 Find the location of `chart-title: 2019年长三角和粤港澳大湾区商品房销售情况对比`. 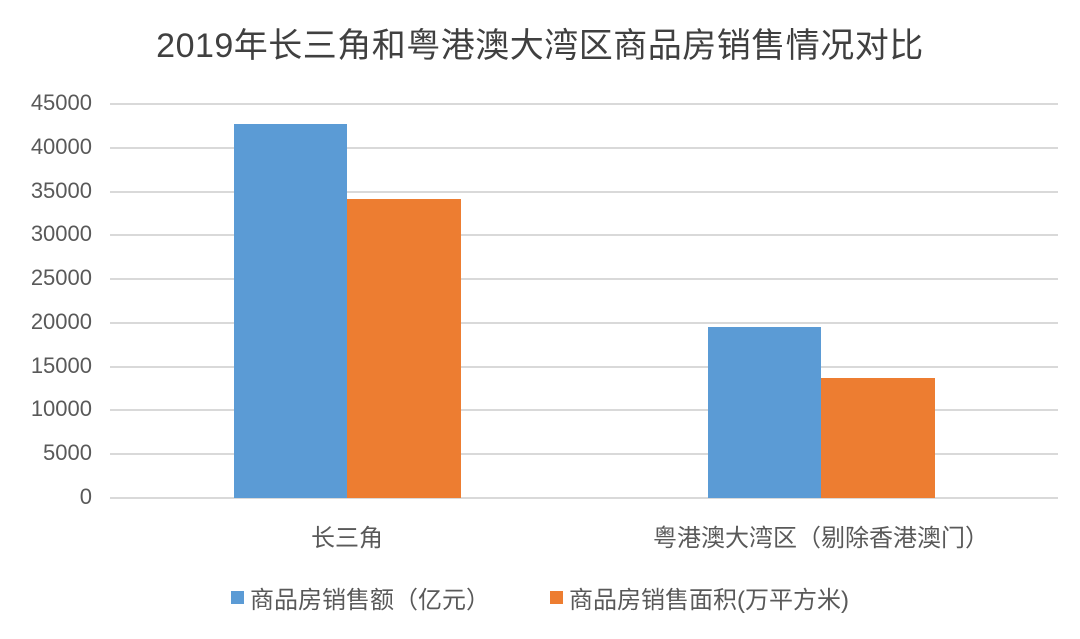

chart-title: 2019年长三角和粤港澳大湾区商品房销售情况对比 is located at coordinates (540, 46).